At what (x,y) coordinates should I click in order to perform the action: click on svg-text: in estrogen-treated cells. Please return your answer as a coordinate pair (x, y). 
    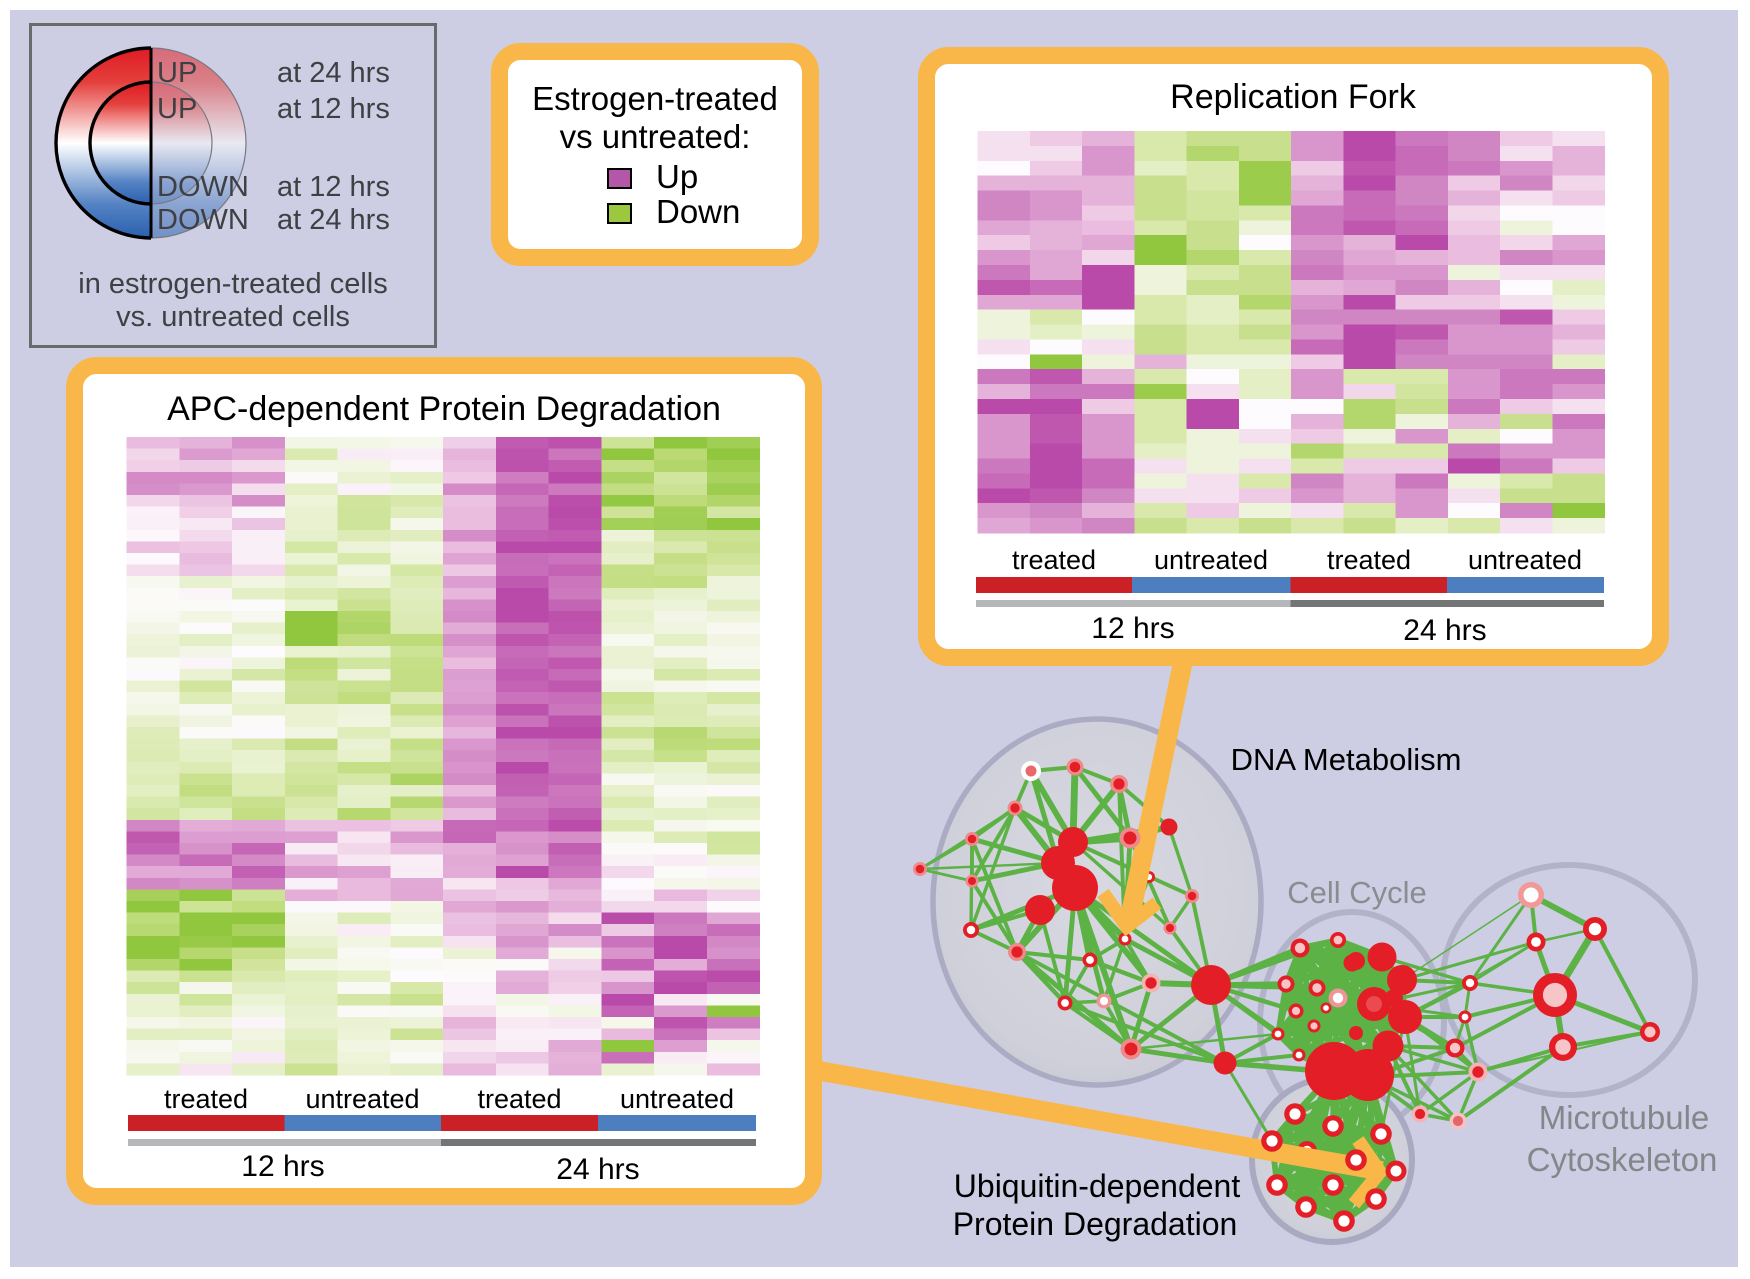
    Looking at the image, I should click on (233, 284).